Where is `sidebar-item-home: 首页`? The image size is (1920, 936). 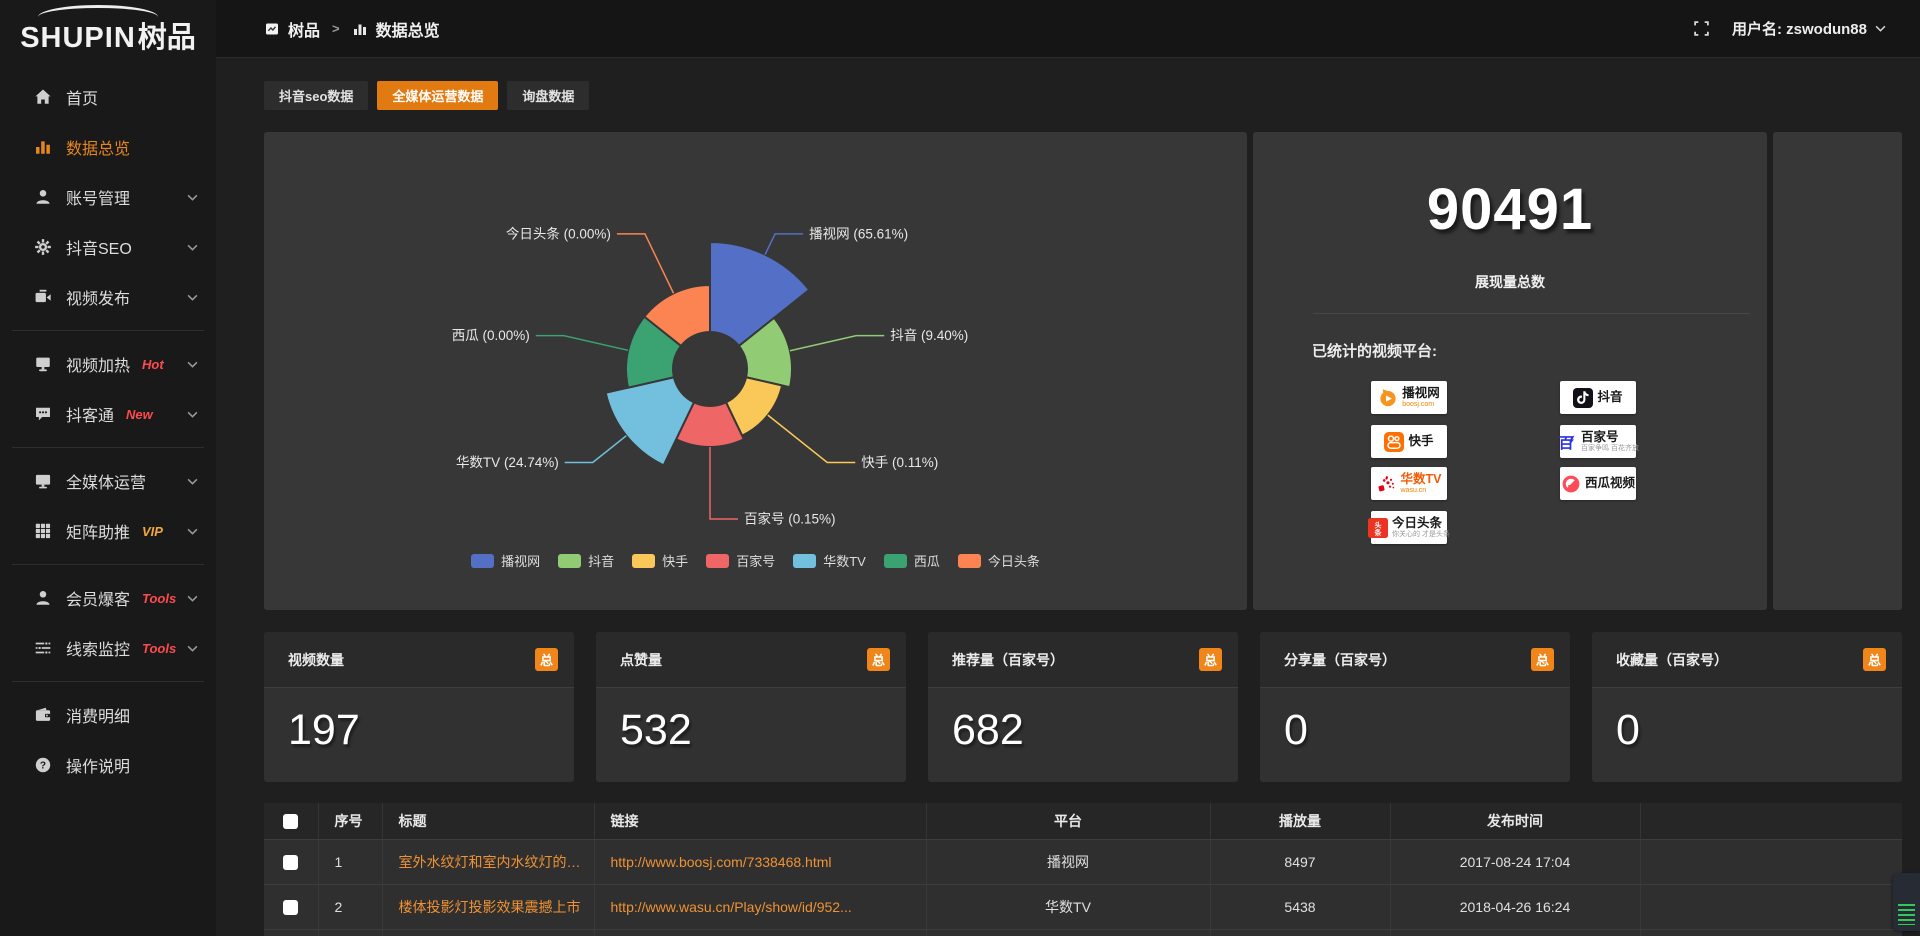 sidebar-item-home: 首页 is located at coordinates (108, 97).